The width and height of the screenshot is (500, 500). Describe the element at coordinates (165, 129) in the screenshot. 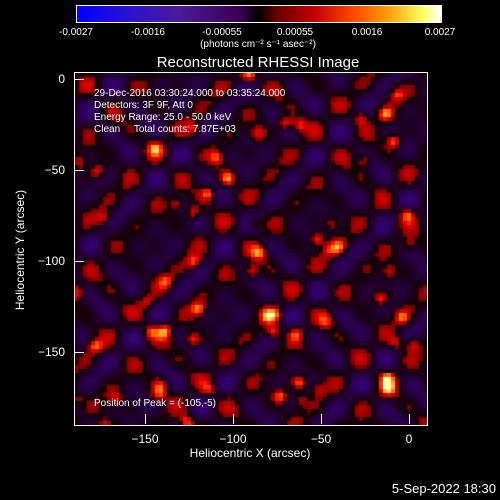

I see `info-counts: Clean Total counts: 7.87E+03` at that location.